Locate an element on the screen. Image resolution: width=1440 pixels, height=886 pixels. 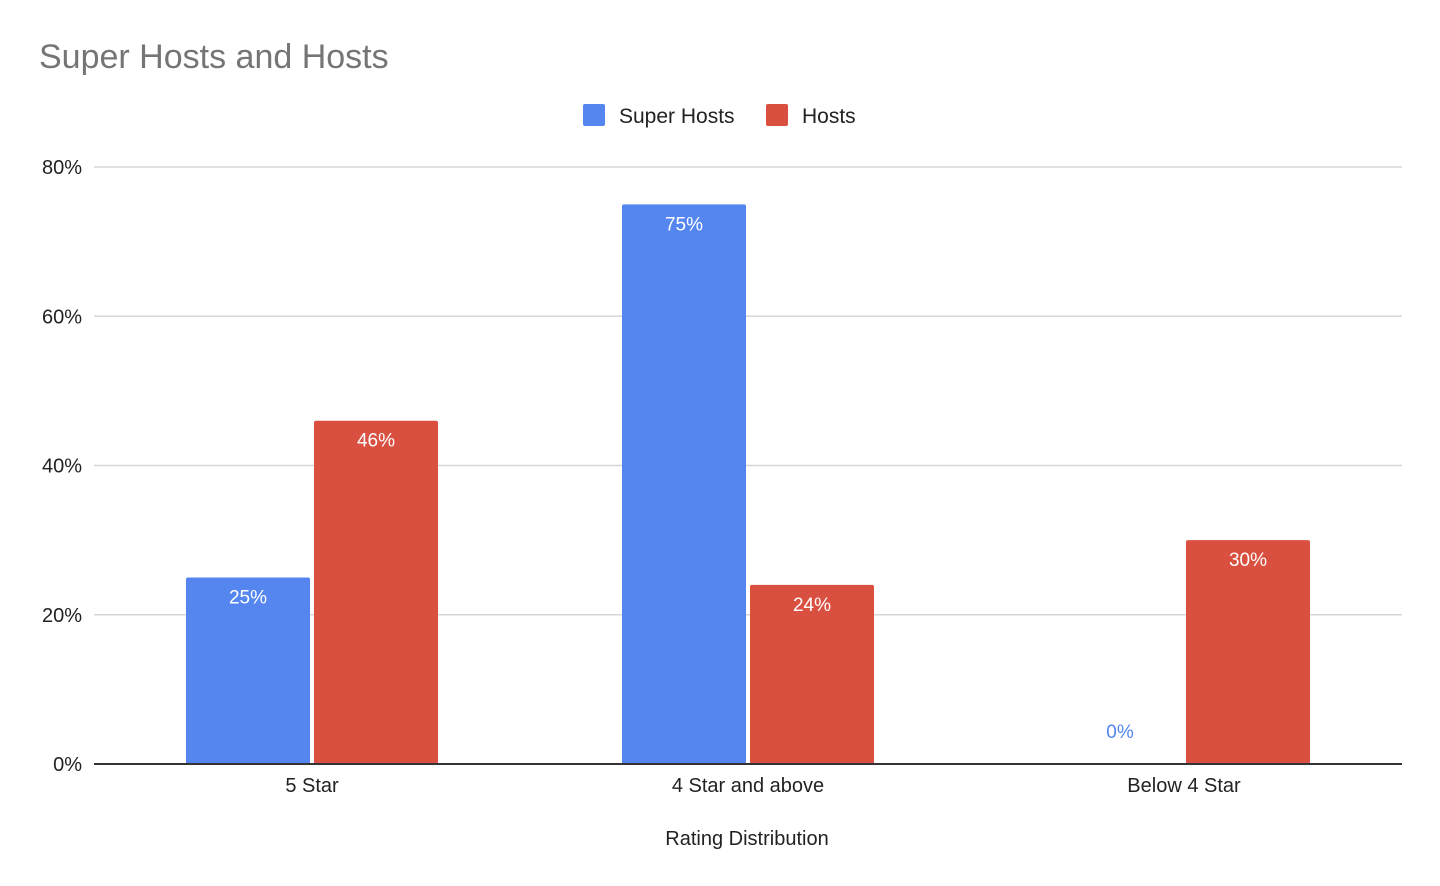
y-tick-label: 60% is located at coordinates (62, 317).